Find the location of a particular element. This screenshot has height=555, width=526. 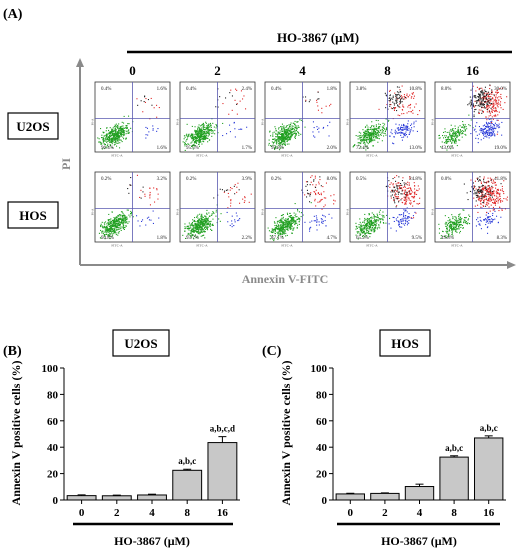

chart-b-title: U2OS is located at coordinates (140, 343).